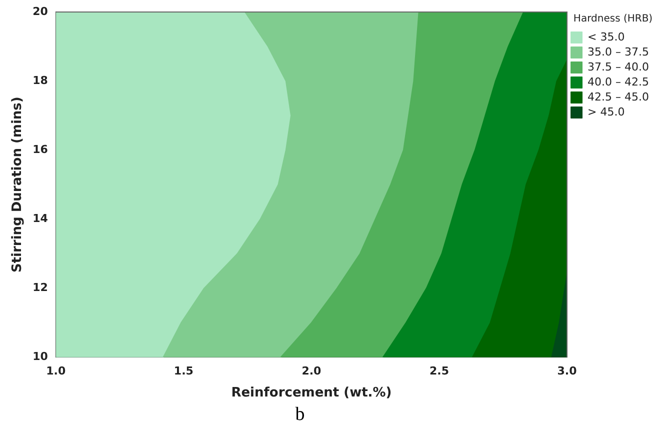  I want to click on y-tick-label: 16, so click(40, 149).